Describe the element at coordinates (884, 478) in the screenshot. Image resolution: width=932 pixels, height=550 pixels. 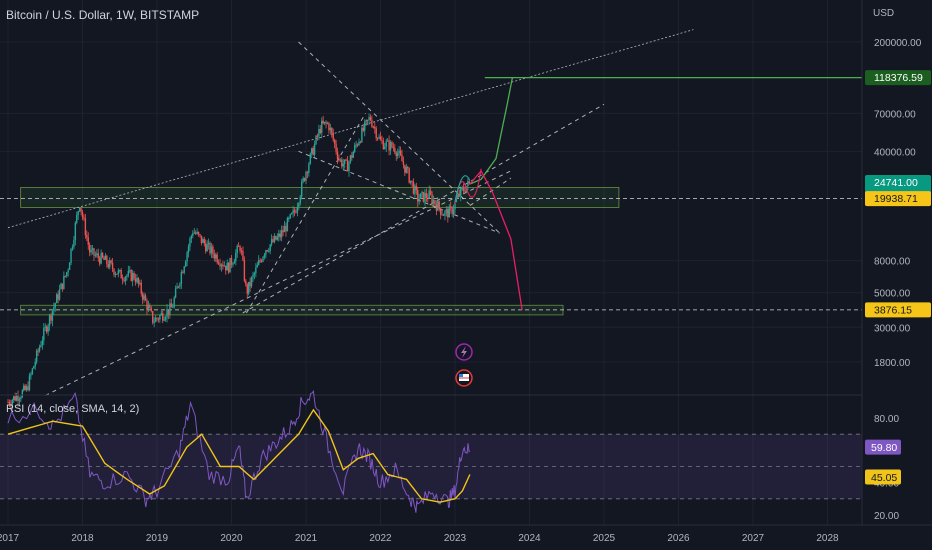
I see `rsi-badge-label: 45.05` at that location.